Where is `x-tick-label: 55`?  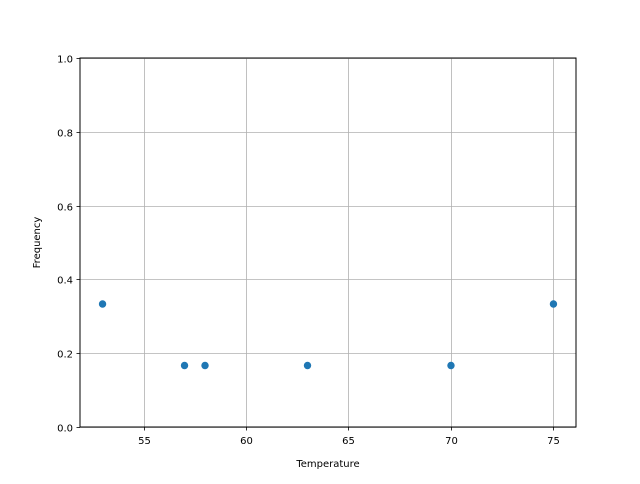
x-tick-label: 55 is located at coordinates (144, 441).